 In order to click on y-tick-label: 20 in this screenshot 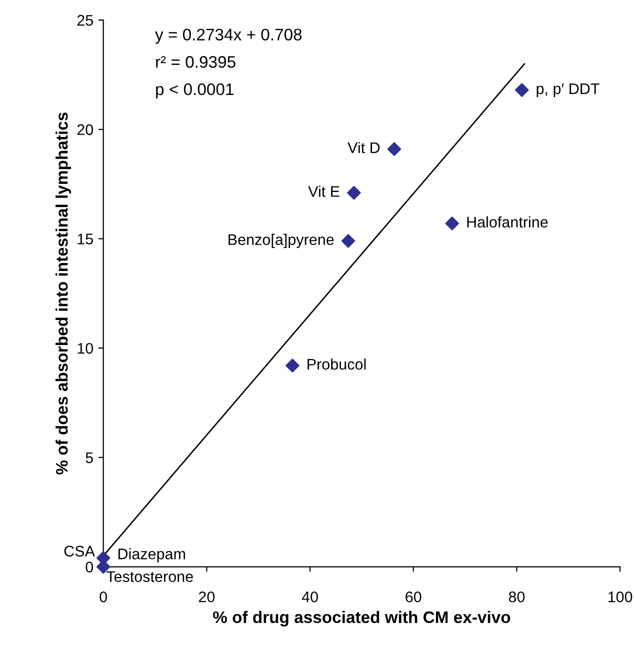, I will do `click(85, 130)`.